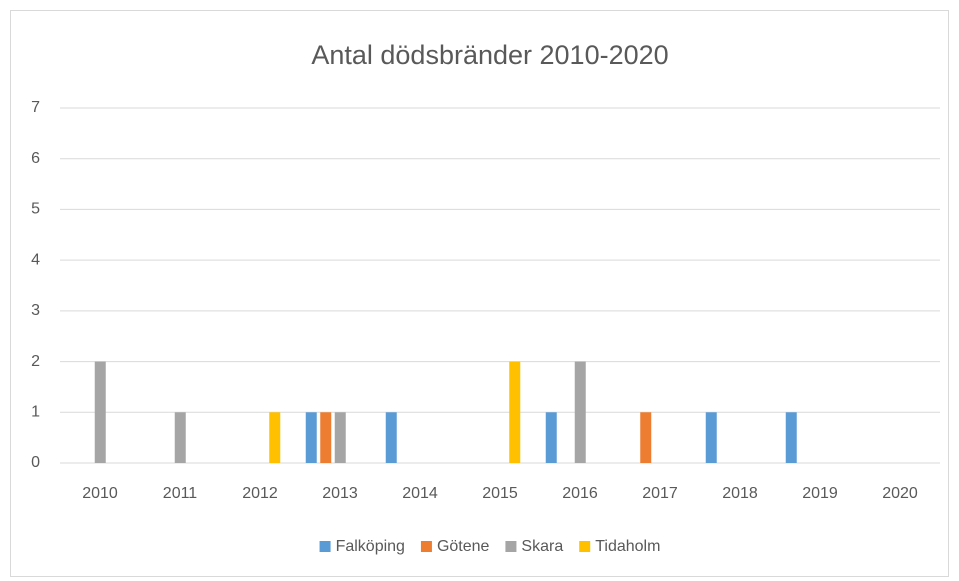 This screenshot has height=581, width=959. What do you see at coordinates (820, 493) in the screenshot?
I see `x-tick-label: 2019` at bounding box center [820, 493].